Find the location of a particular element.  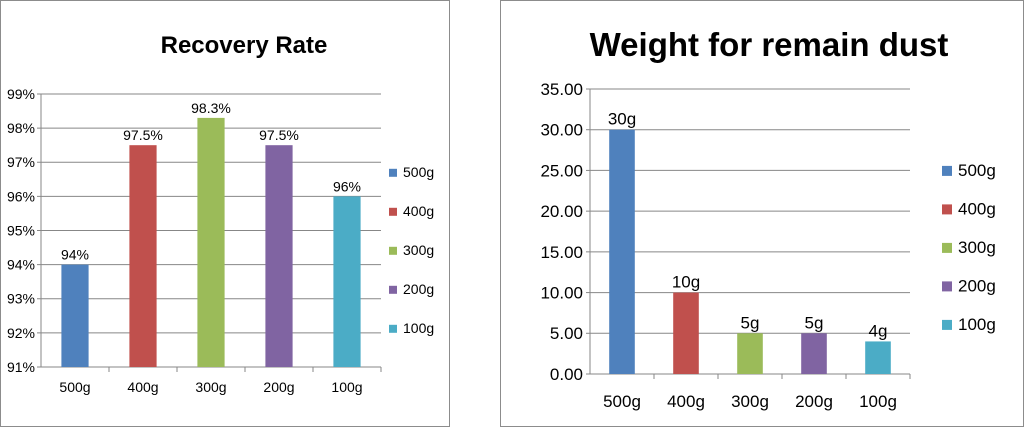

y-tick-label: 99% is located at coordinates (21, 94).